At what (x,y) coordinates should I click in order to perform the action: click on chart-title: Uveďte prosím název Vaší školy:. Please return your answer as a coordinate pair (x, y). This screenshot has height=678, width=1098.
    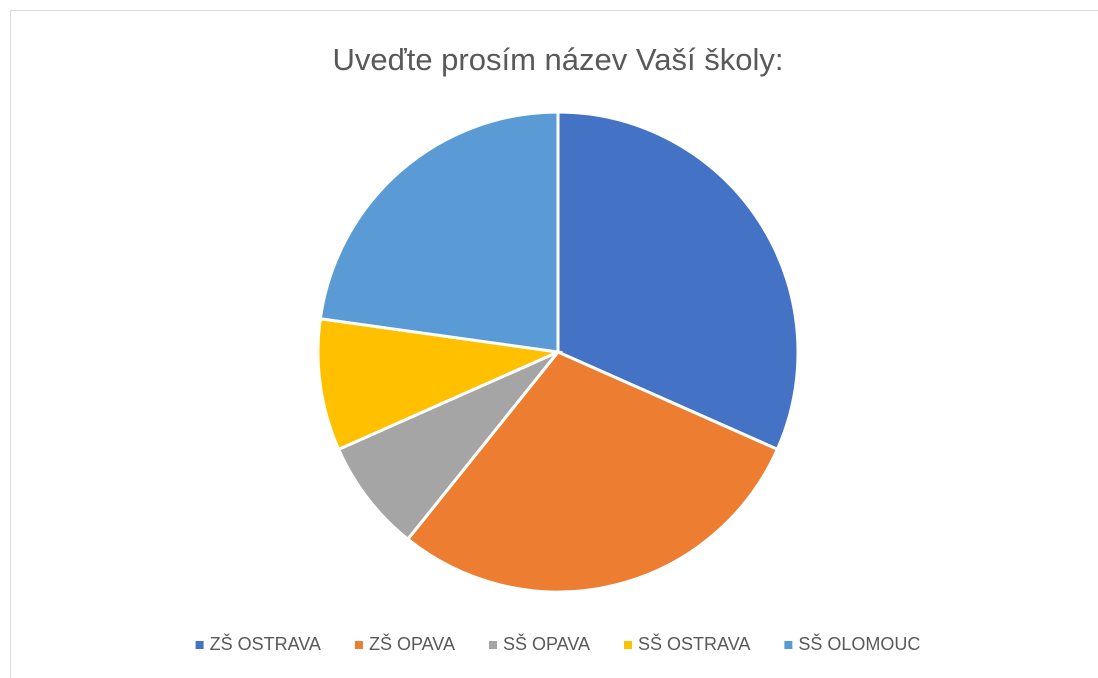
    Looking at the image, I should click on (558, 59).